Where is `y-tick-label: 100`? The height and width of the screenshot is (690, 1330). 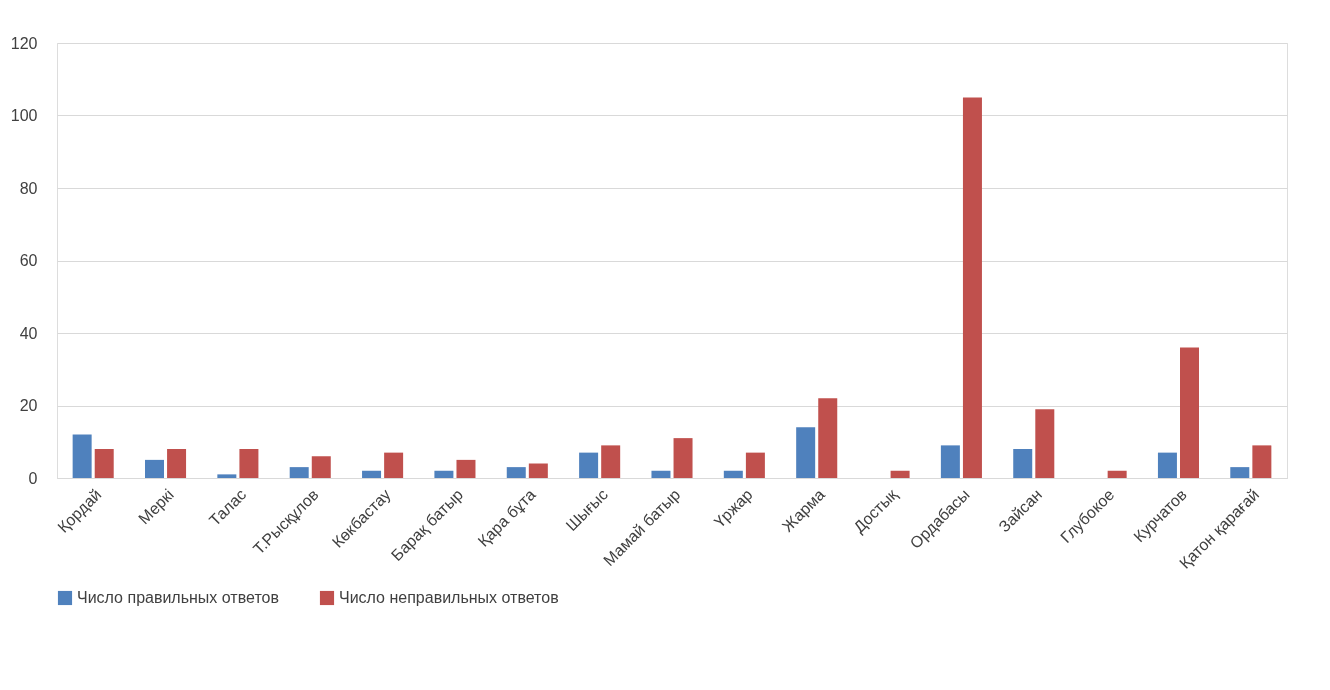
y-tick-label: 100 is located at coordinates (24, 115).